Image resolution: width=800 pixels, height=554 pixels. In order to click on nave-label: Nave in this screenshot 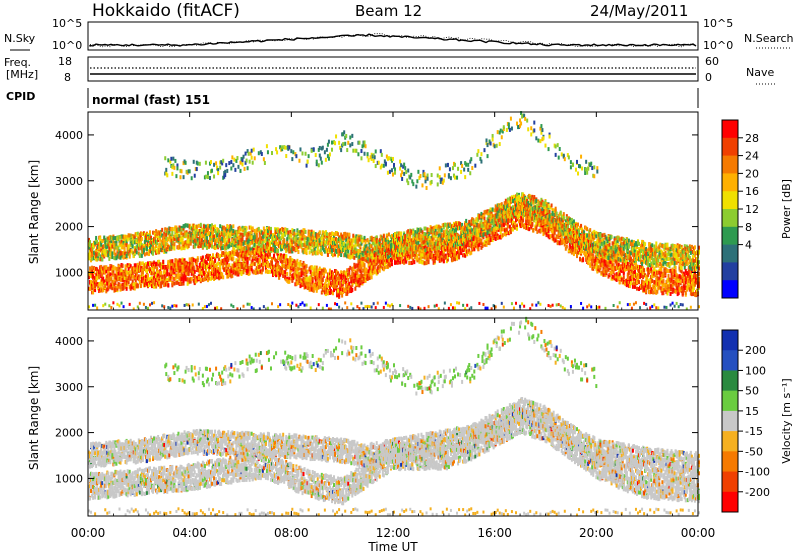, I will do `click(760, 72)`.